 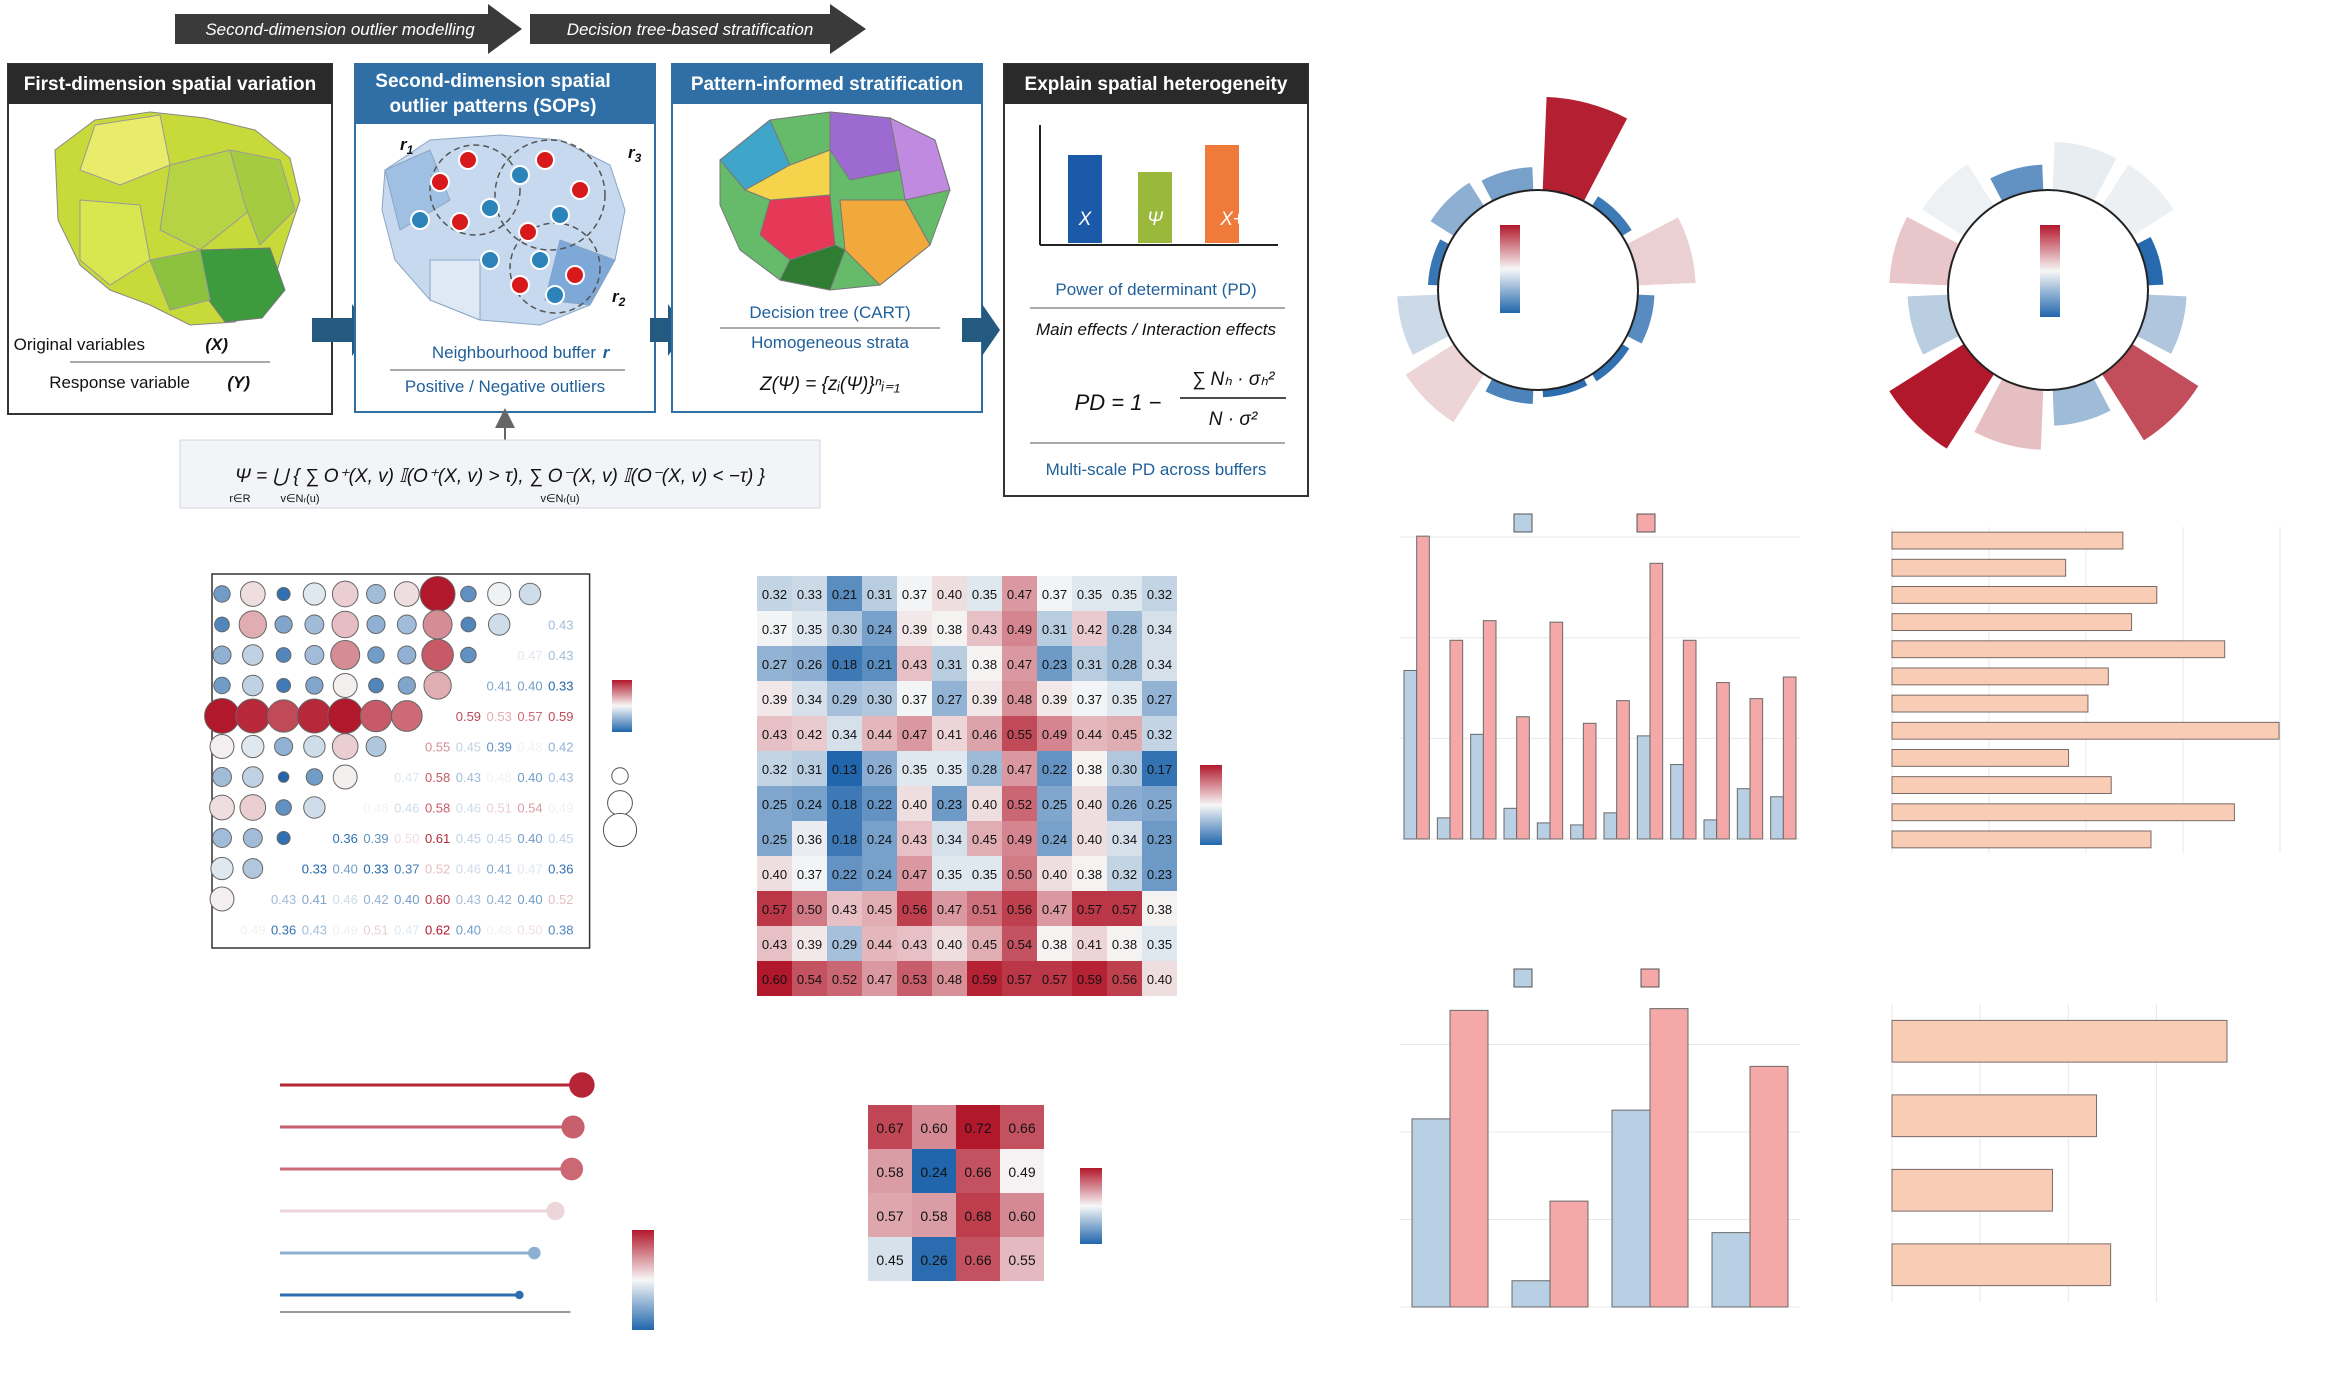 I want to click on cell-value: 0.29, so click(x=844, y=944).